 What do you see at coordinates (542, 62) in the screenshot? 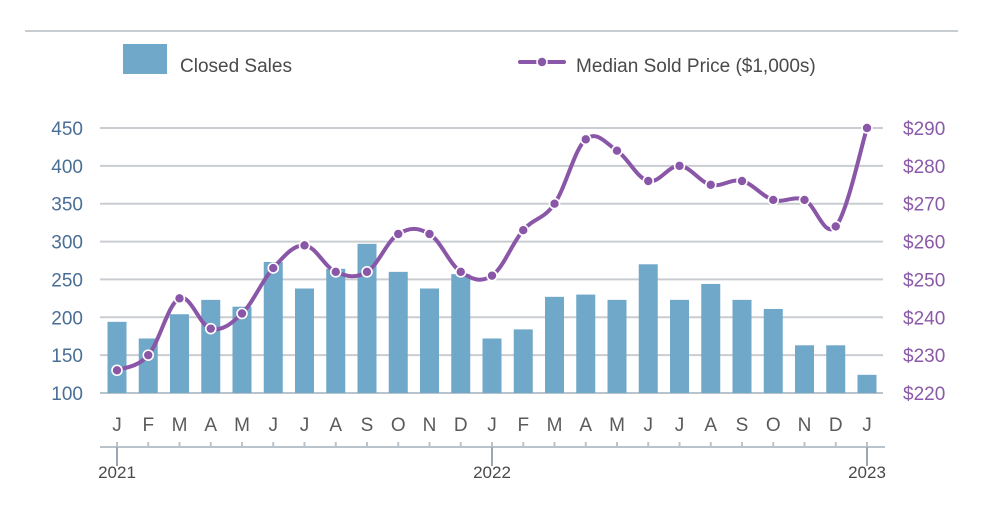
I see `legend-line-marker` at bounding box center [542, 62].